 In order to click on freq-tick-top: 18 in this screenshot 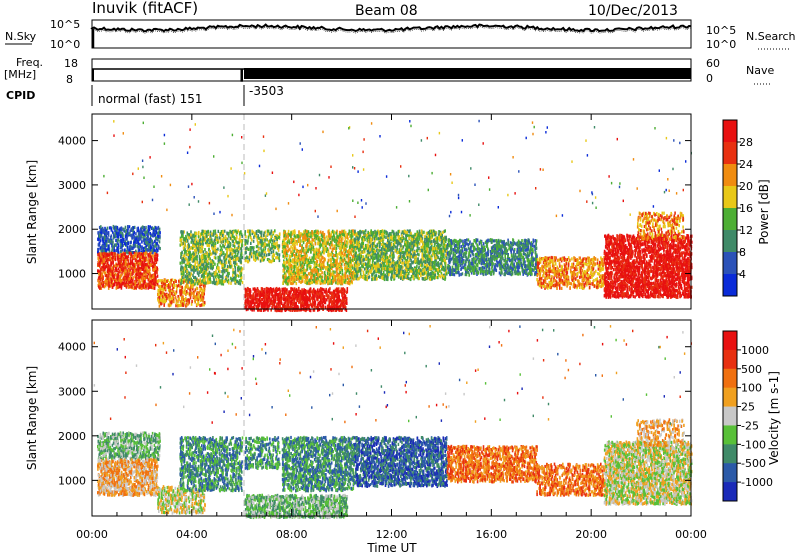, I will do `click(71, 63)`.